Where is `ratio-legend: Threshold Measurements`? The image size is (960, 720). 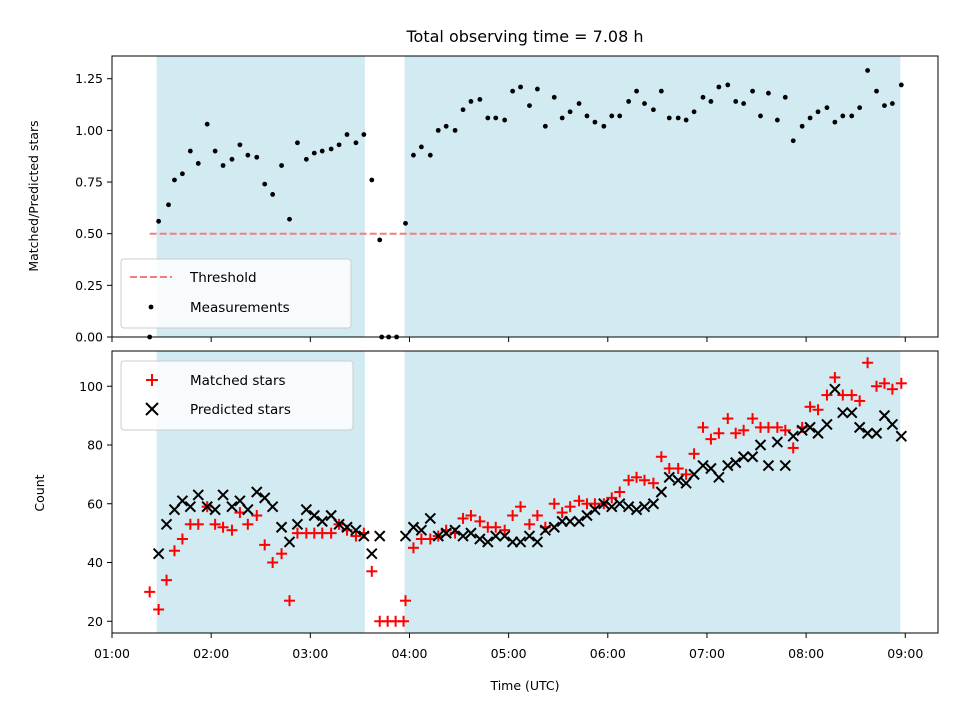
ratio-legend: Threshold Measurements is located at coordinates (236, 293).